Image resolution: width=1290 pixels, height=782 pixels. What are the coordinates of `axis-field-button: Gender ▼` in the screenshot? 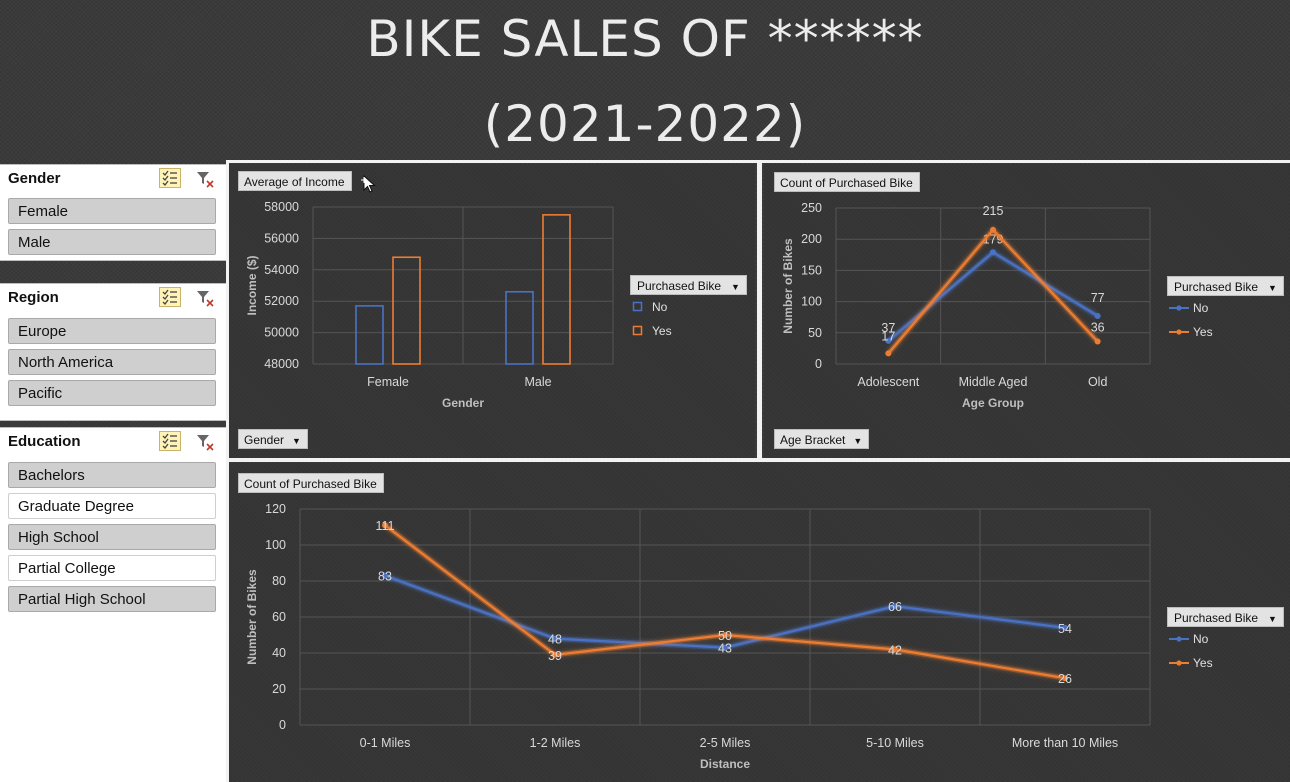 It's located at (273, 439).